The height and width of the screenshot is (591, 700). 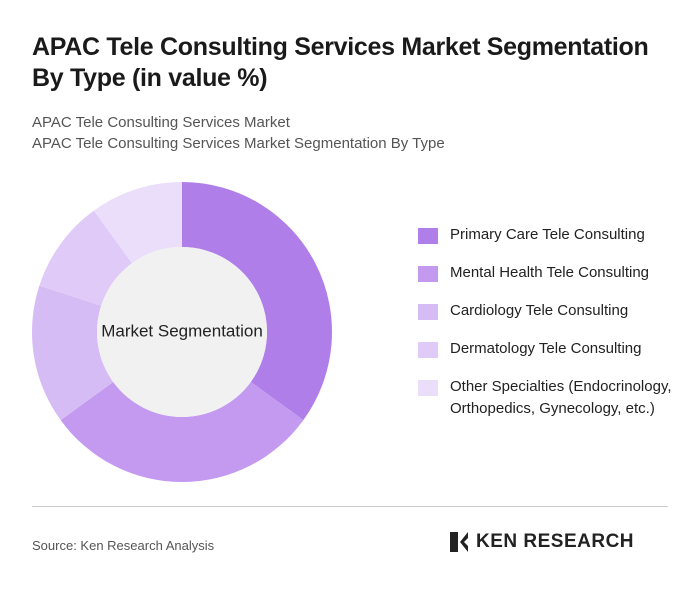 What do you see at coordinates (161, 122) in the screenshot?
I see `subtitle: APAC Tele Consulting Services Market` at bounding box center [161, 122].